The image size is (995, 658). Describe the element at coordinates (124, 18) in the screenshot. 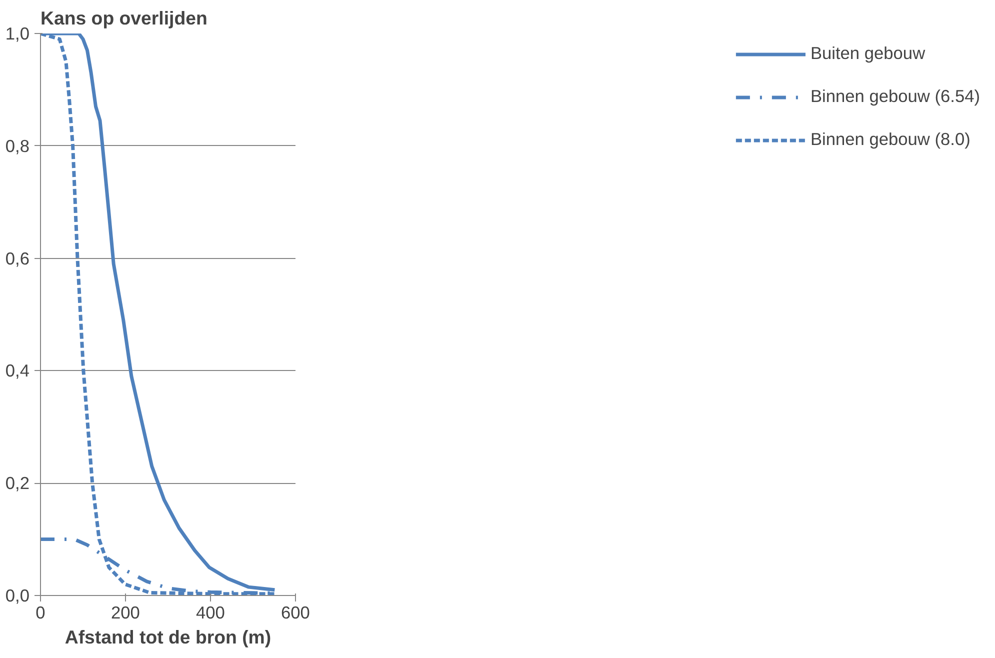

I see `chart-title: Kans op overlijden` at that location.